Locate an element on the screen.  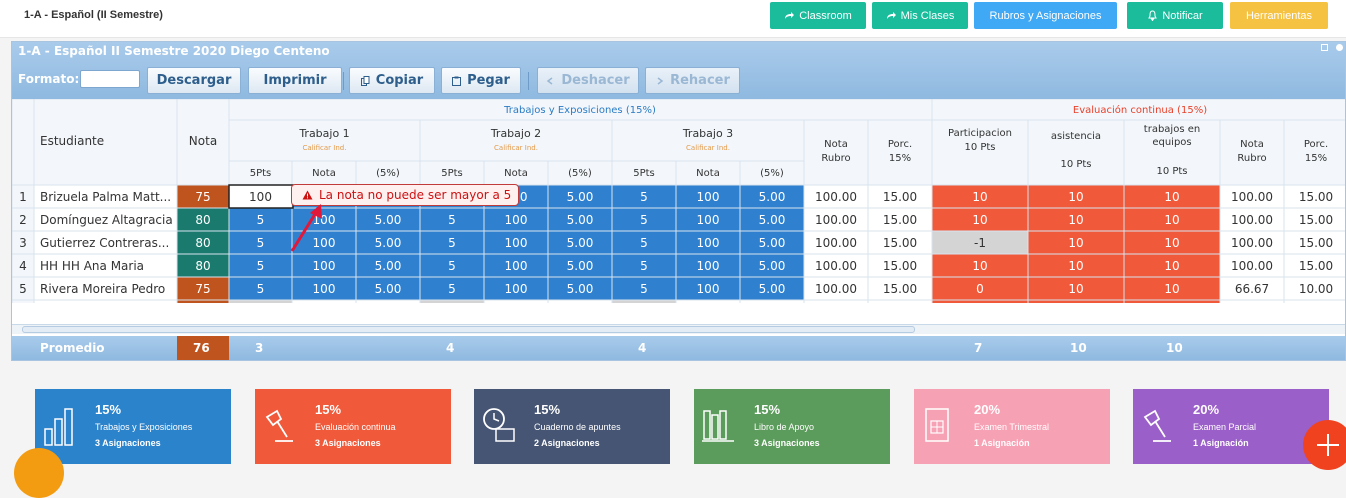
category-card: 20% Examen Trimestral 1 Asignación is located at coordinates (1012, 426).